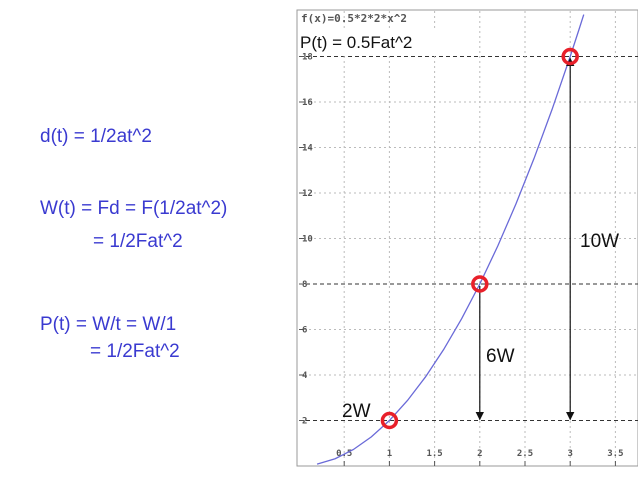 The height and width of the screenshot is (479, 638). I want to click on y-tick-label: 2, so click(304, 422).